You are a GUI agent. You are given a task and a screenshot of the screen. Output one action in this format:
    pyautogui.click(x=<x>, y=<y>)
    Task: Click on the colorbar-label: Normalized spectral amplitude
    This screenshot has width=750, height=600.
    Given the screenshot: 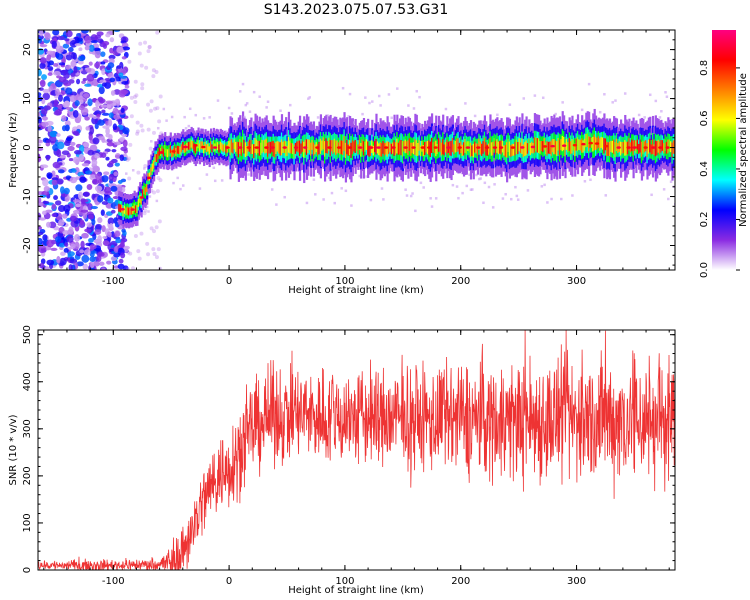 What is the action you would take?
    pyautogui.click(x=743, y=150)
    